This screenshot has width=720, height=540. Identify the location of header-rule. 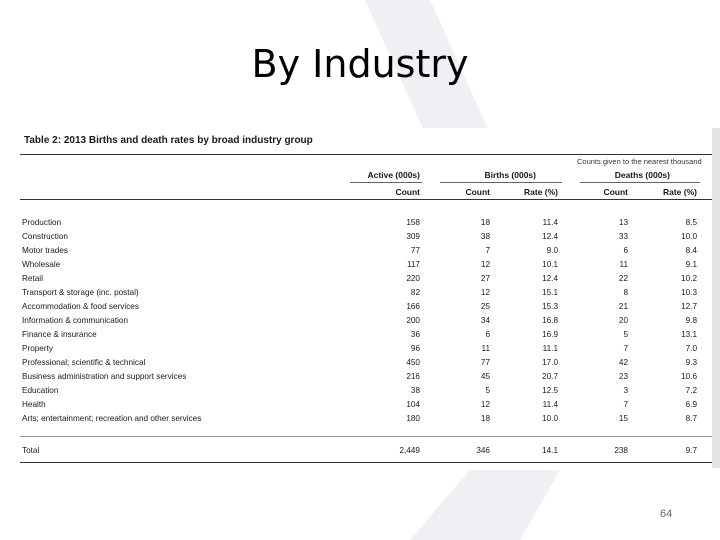
(366, 199).